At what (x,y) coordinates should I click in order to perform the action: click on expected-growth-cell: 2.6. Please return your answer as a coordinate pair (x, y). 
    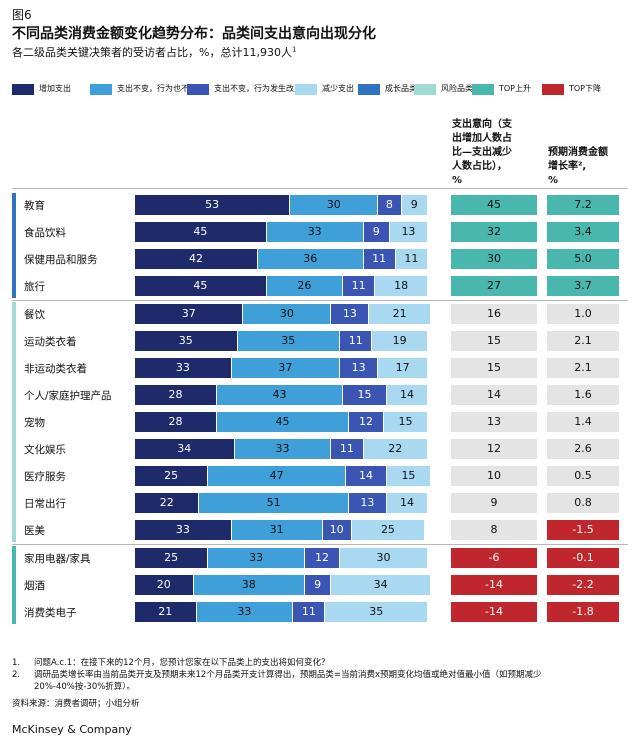
    Looking at the image, I should click on (583, 449).